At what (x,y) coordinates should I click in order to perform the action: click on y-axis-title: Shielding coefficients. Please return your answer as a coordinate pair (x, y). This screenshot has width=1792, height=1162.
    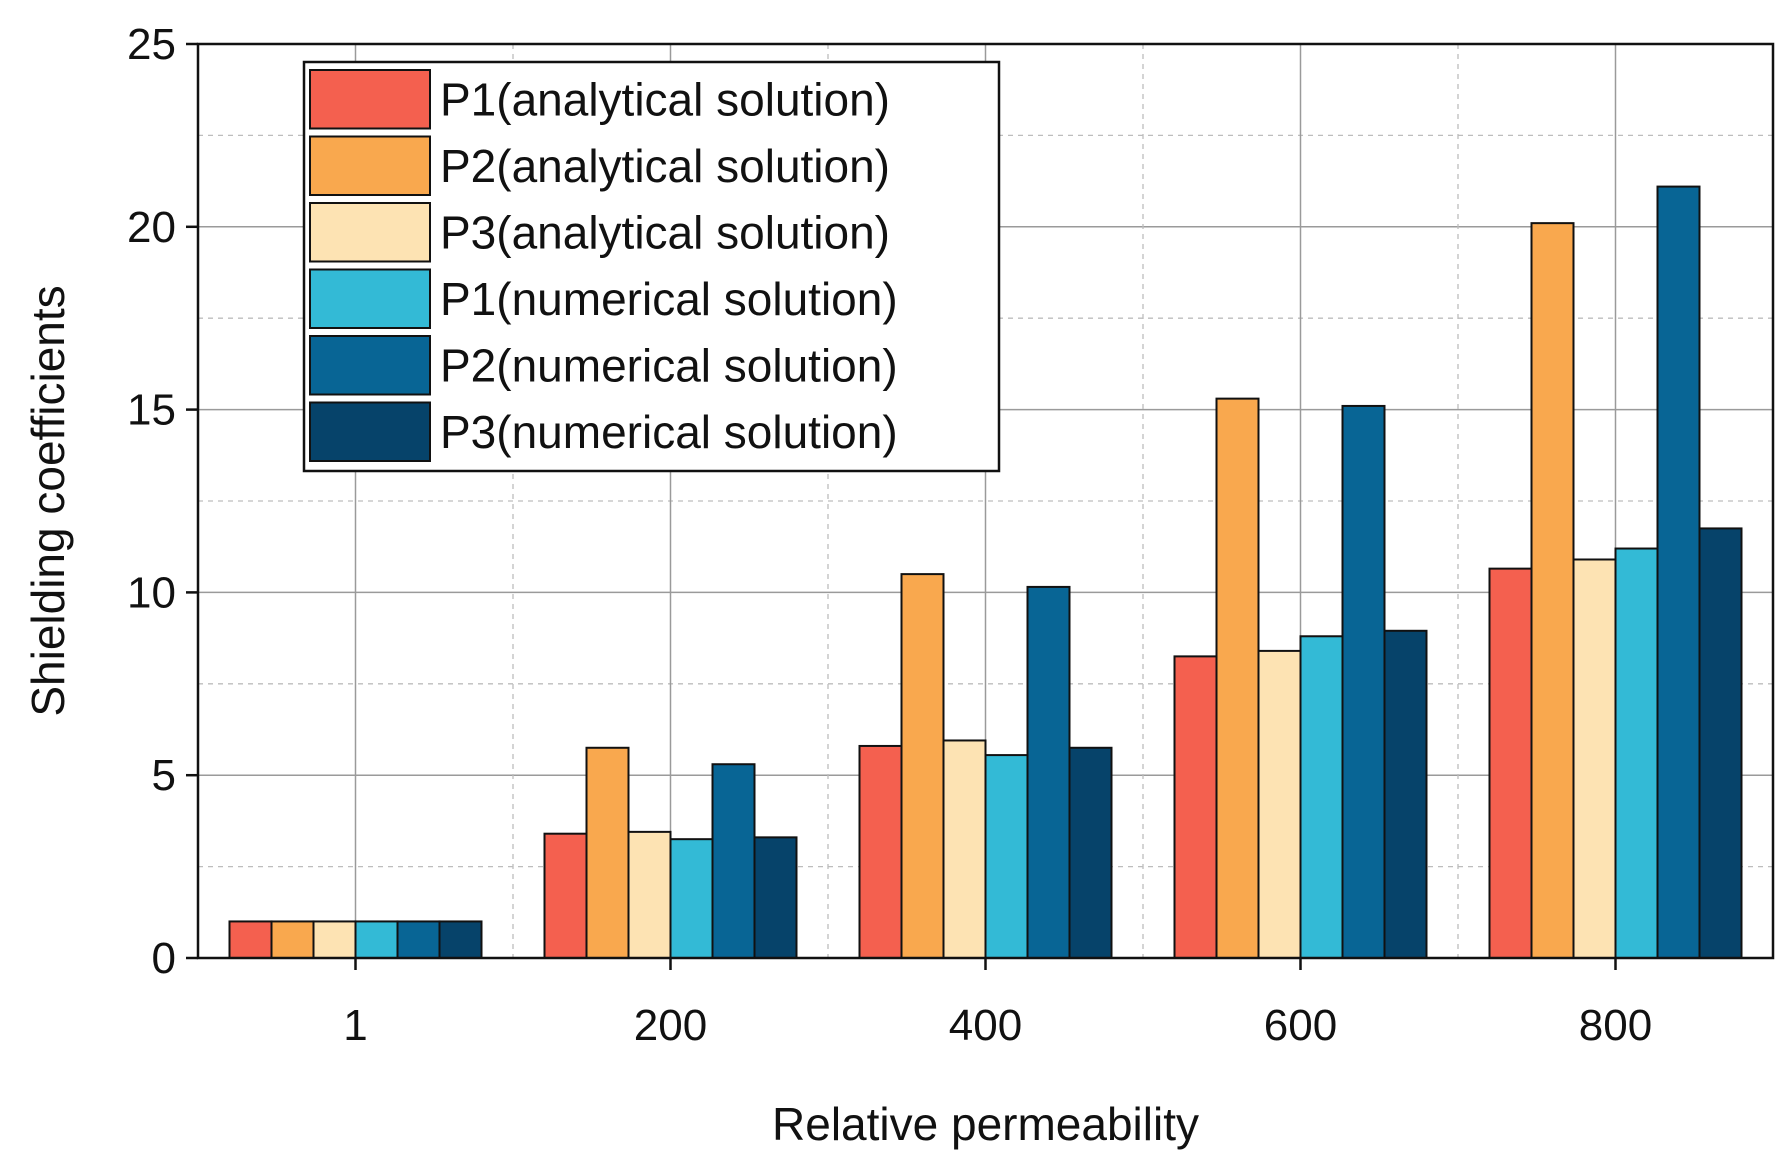
    Looking at the image, I should click on (48, 500).